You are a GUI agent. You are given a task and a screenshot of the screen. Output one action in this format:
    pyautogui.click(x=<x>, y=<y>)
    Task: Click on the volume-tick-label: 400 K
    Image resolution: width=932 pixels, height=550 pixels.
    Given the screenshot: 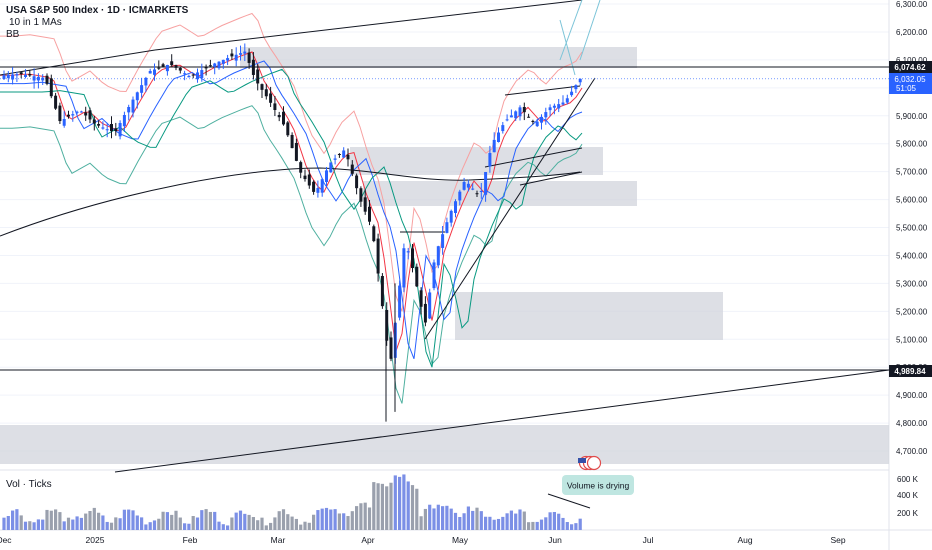 What is the action you would take?
    pyautogui.click(x=908, y=495)
    